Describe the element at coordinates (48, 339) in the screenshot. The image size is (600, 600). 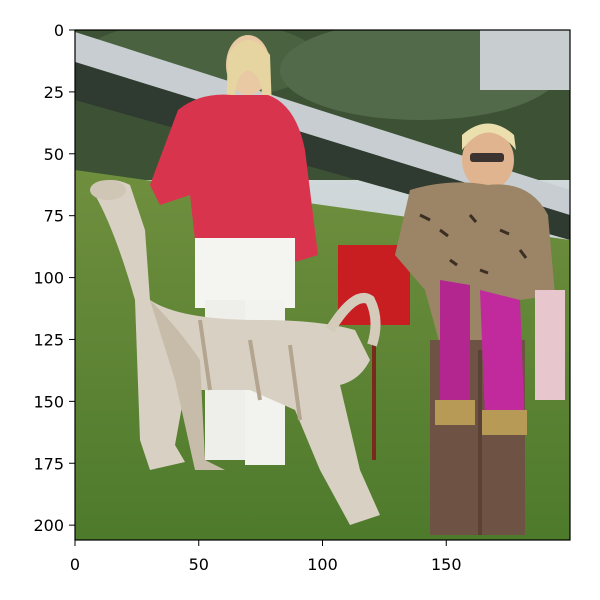
I see `y-tick-label: 125` at that location.